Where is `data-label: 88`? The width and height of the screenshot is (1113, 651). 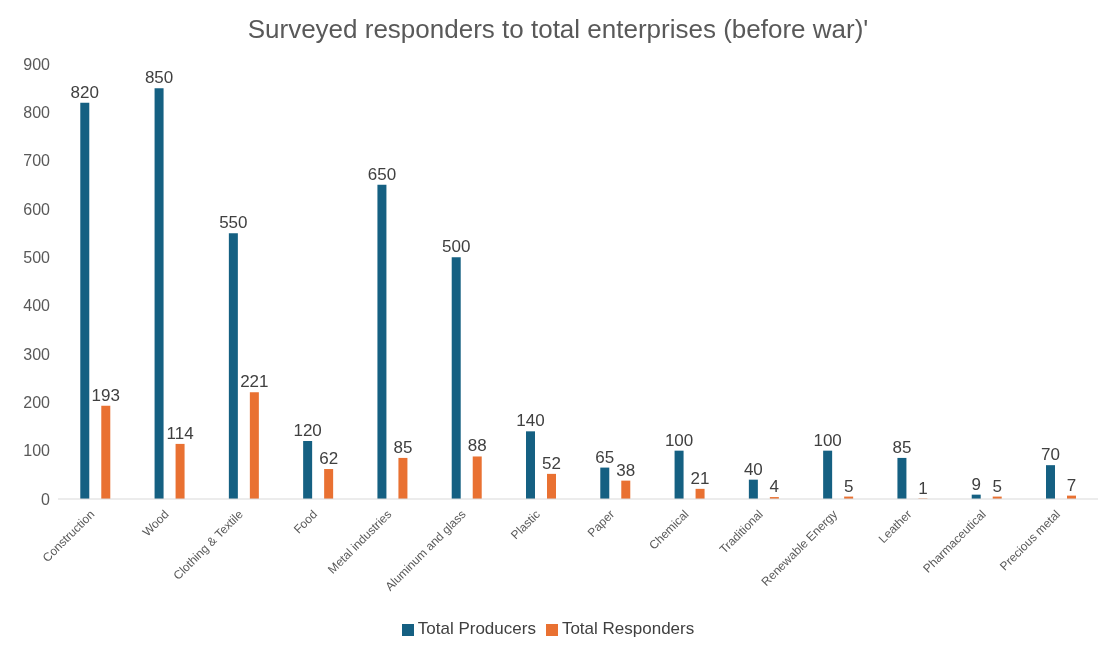
data-label: 88 is located at coordinates (477, 446).